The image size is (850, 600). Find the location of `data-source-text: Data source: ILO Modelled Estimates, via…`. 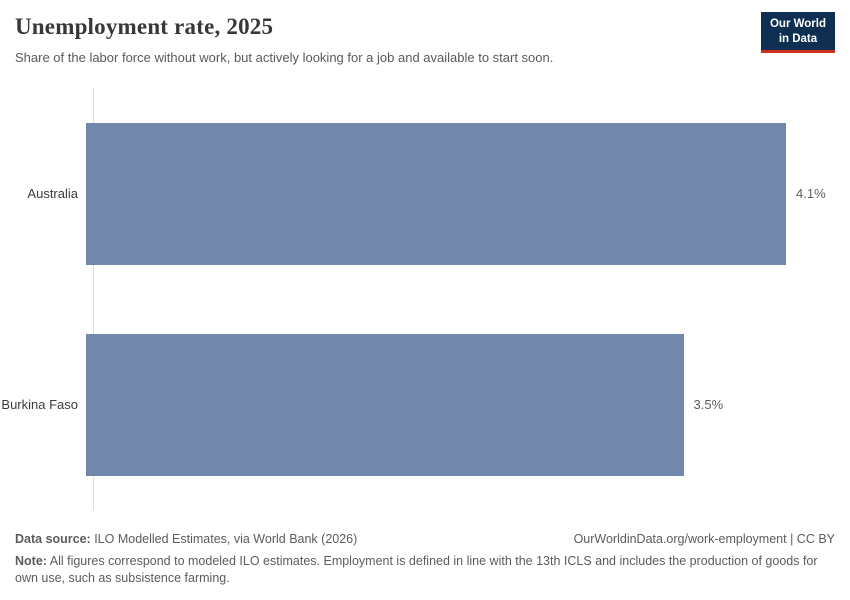

data-source-text: Data source: ILO Modelled Estimates, via… is located at coordinates (186, 539).